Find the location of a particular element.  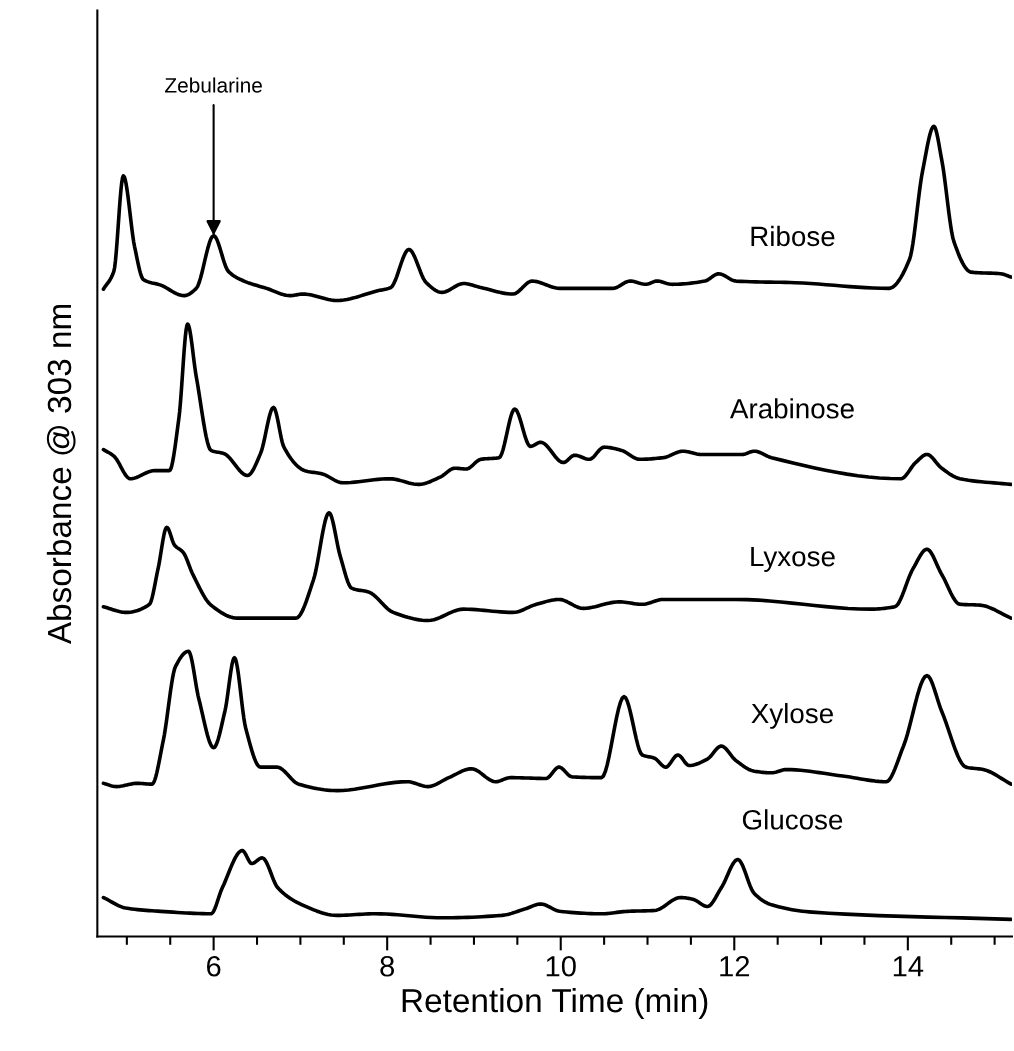

series-label: Arabinose is located at coordinates (791, 408).